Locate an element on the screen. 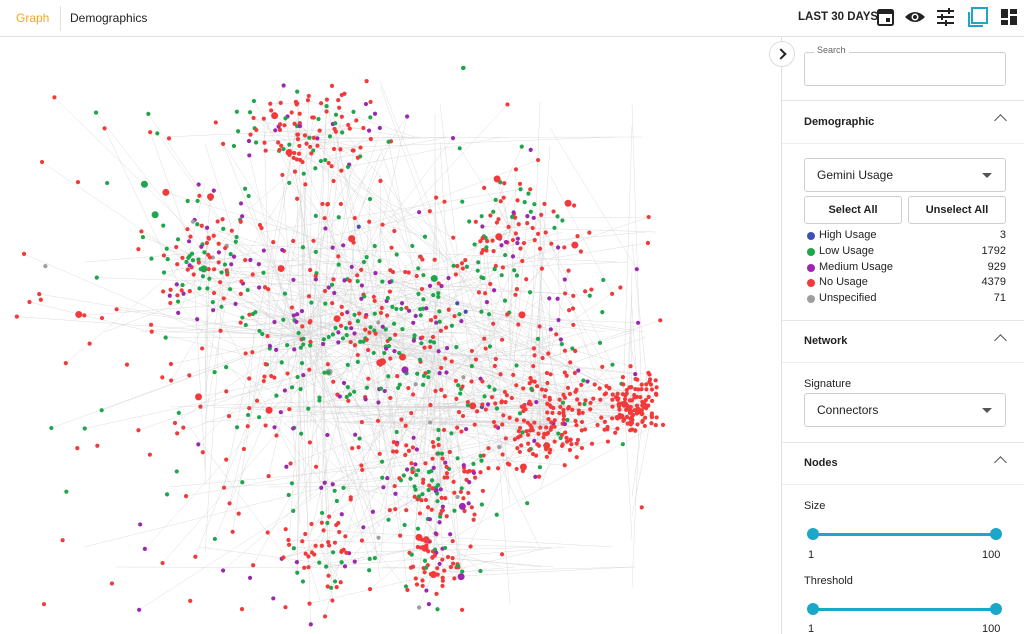  calendar-icon is located at coordinates (885, 17).